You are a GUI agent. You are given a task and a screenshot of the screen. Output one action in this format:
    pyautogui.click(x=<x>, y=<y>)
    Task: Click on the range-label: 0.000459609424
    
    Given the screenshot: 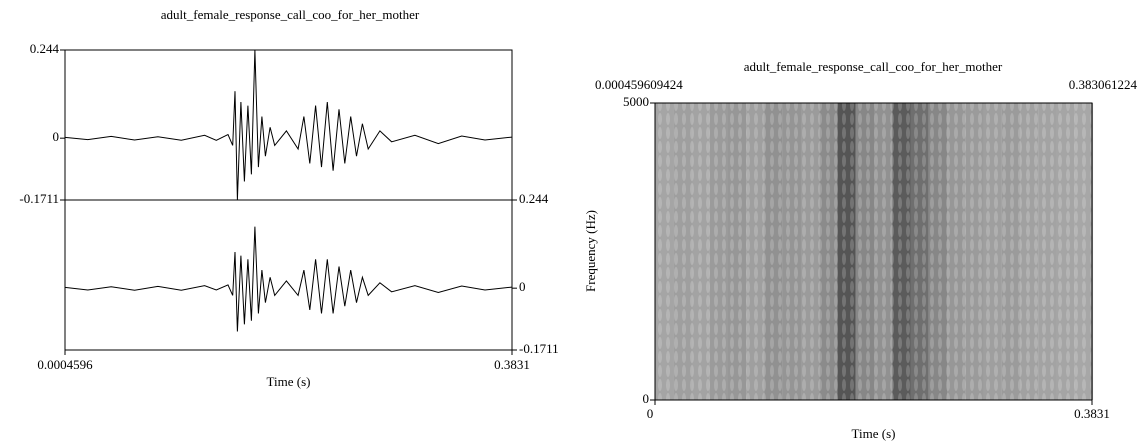 What is the action you would take?
    pyautogui.click(x=639, y=84)
    